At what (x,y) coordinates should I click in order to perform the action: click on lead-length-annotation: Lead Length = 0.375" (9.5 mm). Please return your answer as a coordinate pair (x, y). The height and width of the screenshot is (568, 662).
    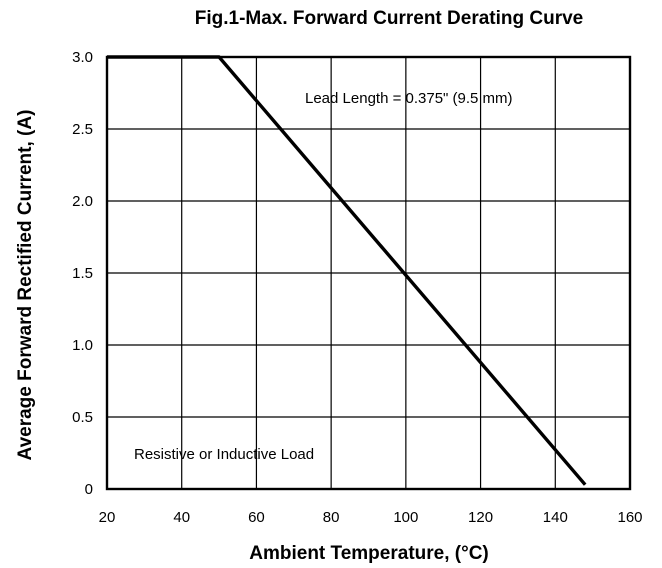
    Looking at the image, I should click on (409, 98).